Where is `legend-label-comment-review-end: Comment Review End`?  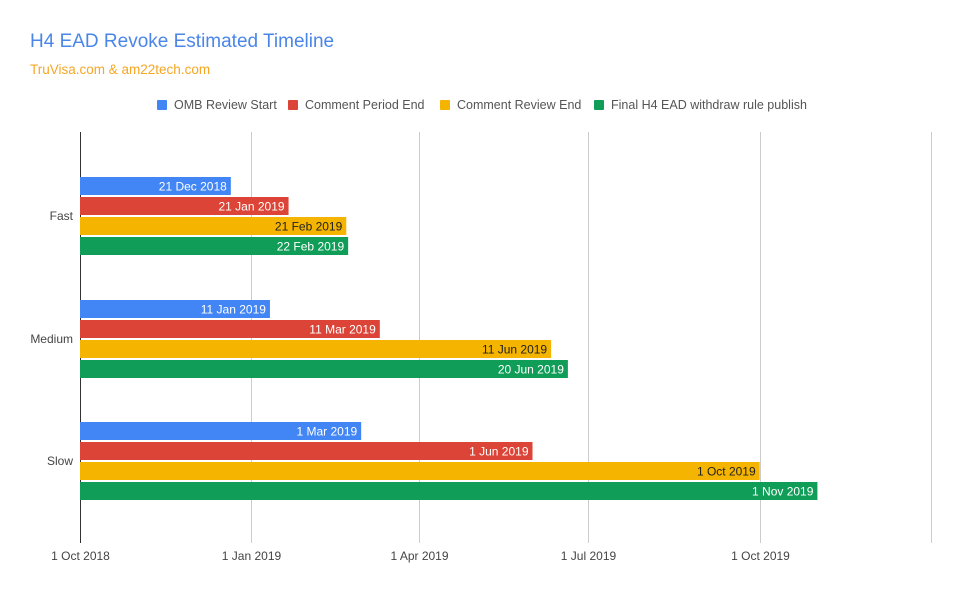 legend-label-comment-review-end: Comment Review End is located at coordinates (519, 105).